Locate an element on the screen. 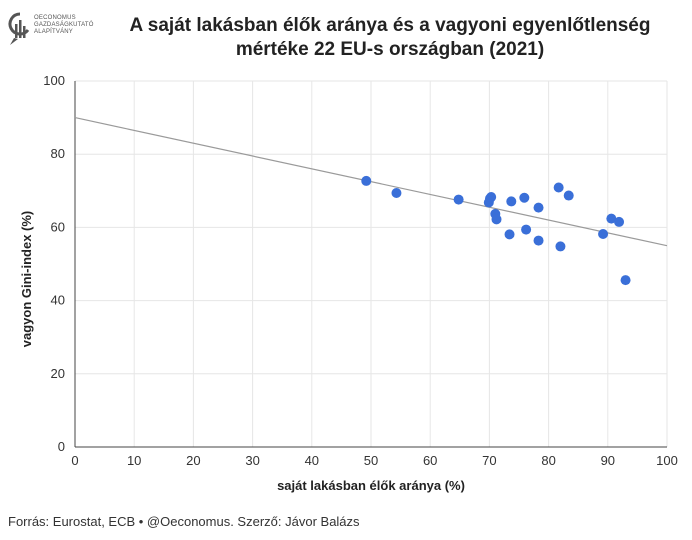  oeconomus-logo: OECONOMUS GAZDASÁGKUTATÓ ALAPÍTVÁNY is located at coordinates (68, 32).